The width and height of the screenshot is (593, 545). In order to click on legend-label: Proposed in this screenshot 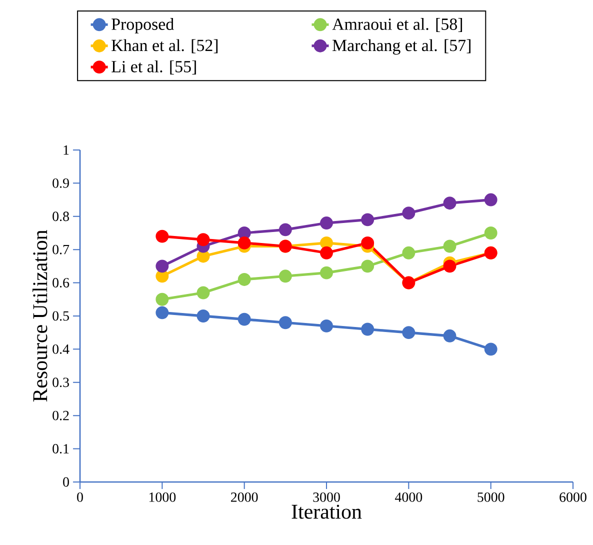, I will do `click(143, 26)`.